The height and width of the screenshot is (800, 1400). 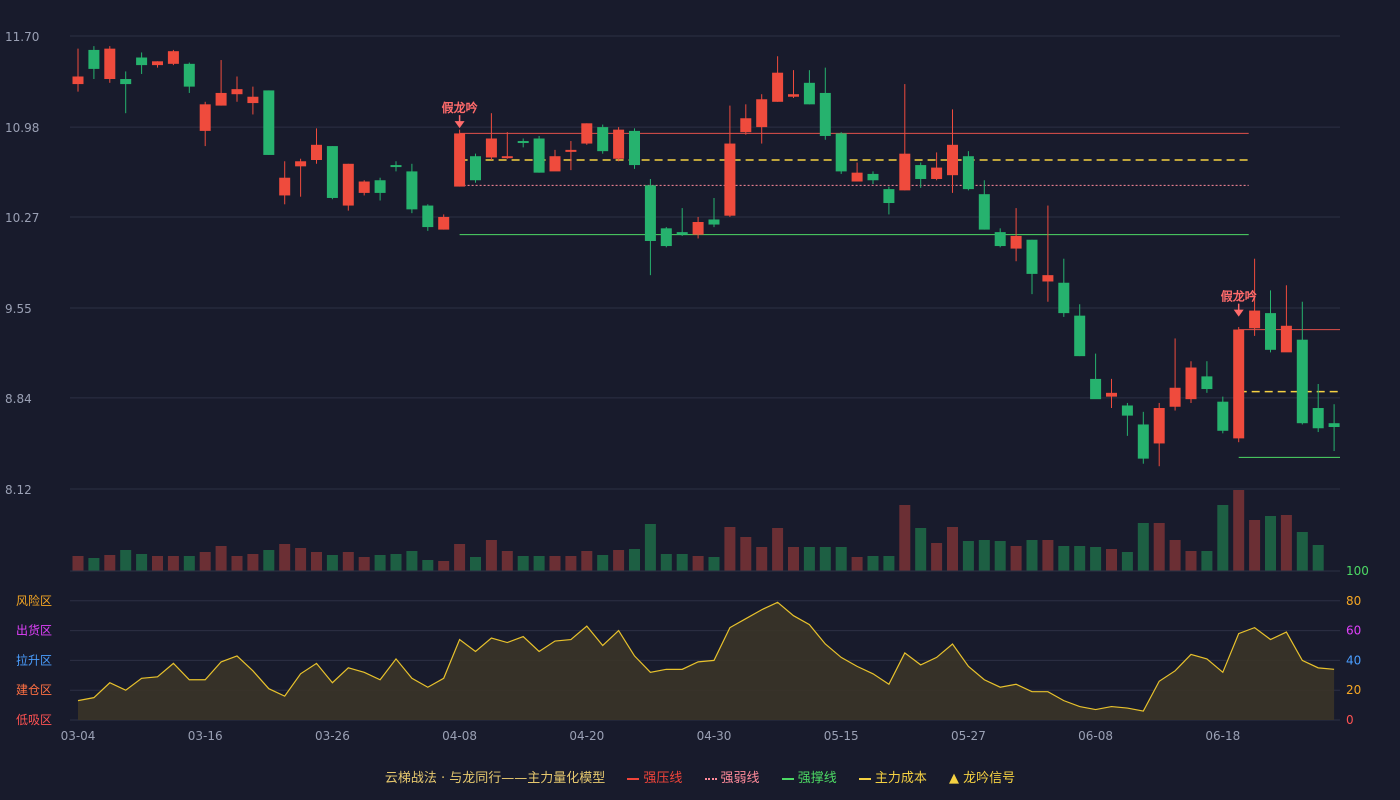 What do you see at coordinates (698, 530) in the screenshot?
I see `volume-bars` at bounding box center [698, 530].